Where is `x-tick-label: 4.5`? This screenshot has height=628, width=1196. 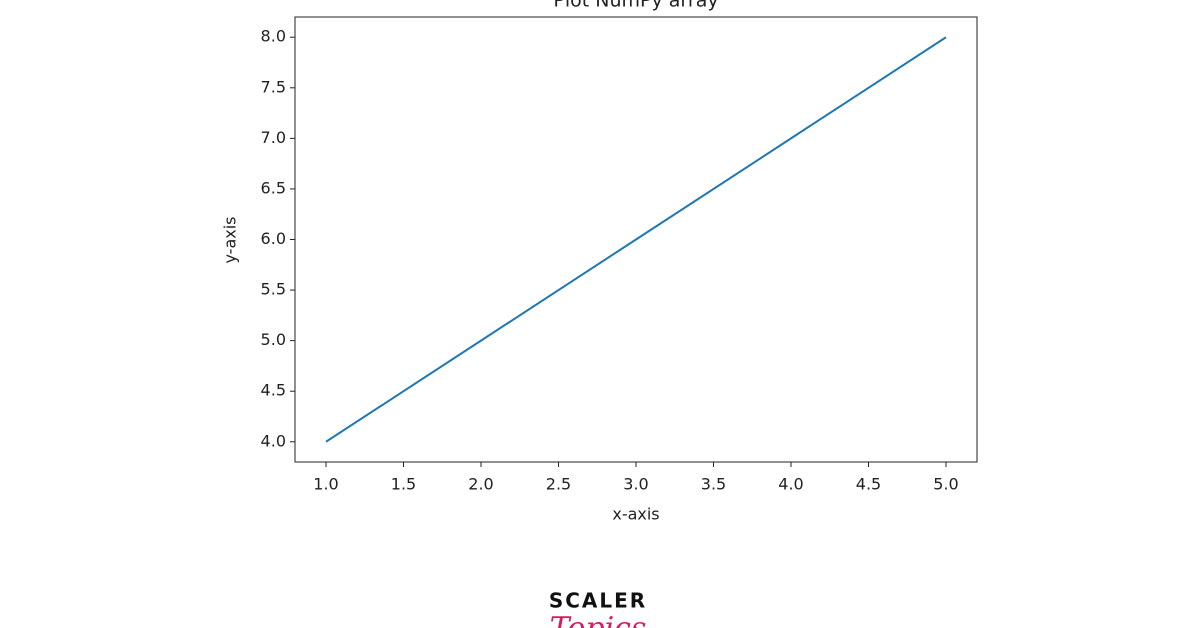 x-tick-label: 4.5 is located at coordinates (868, 484).